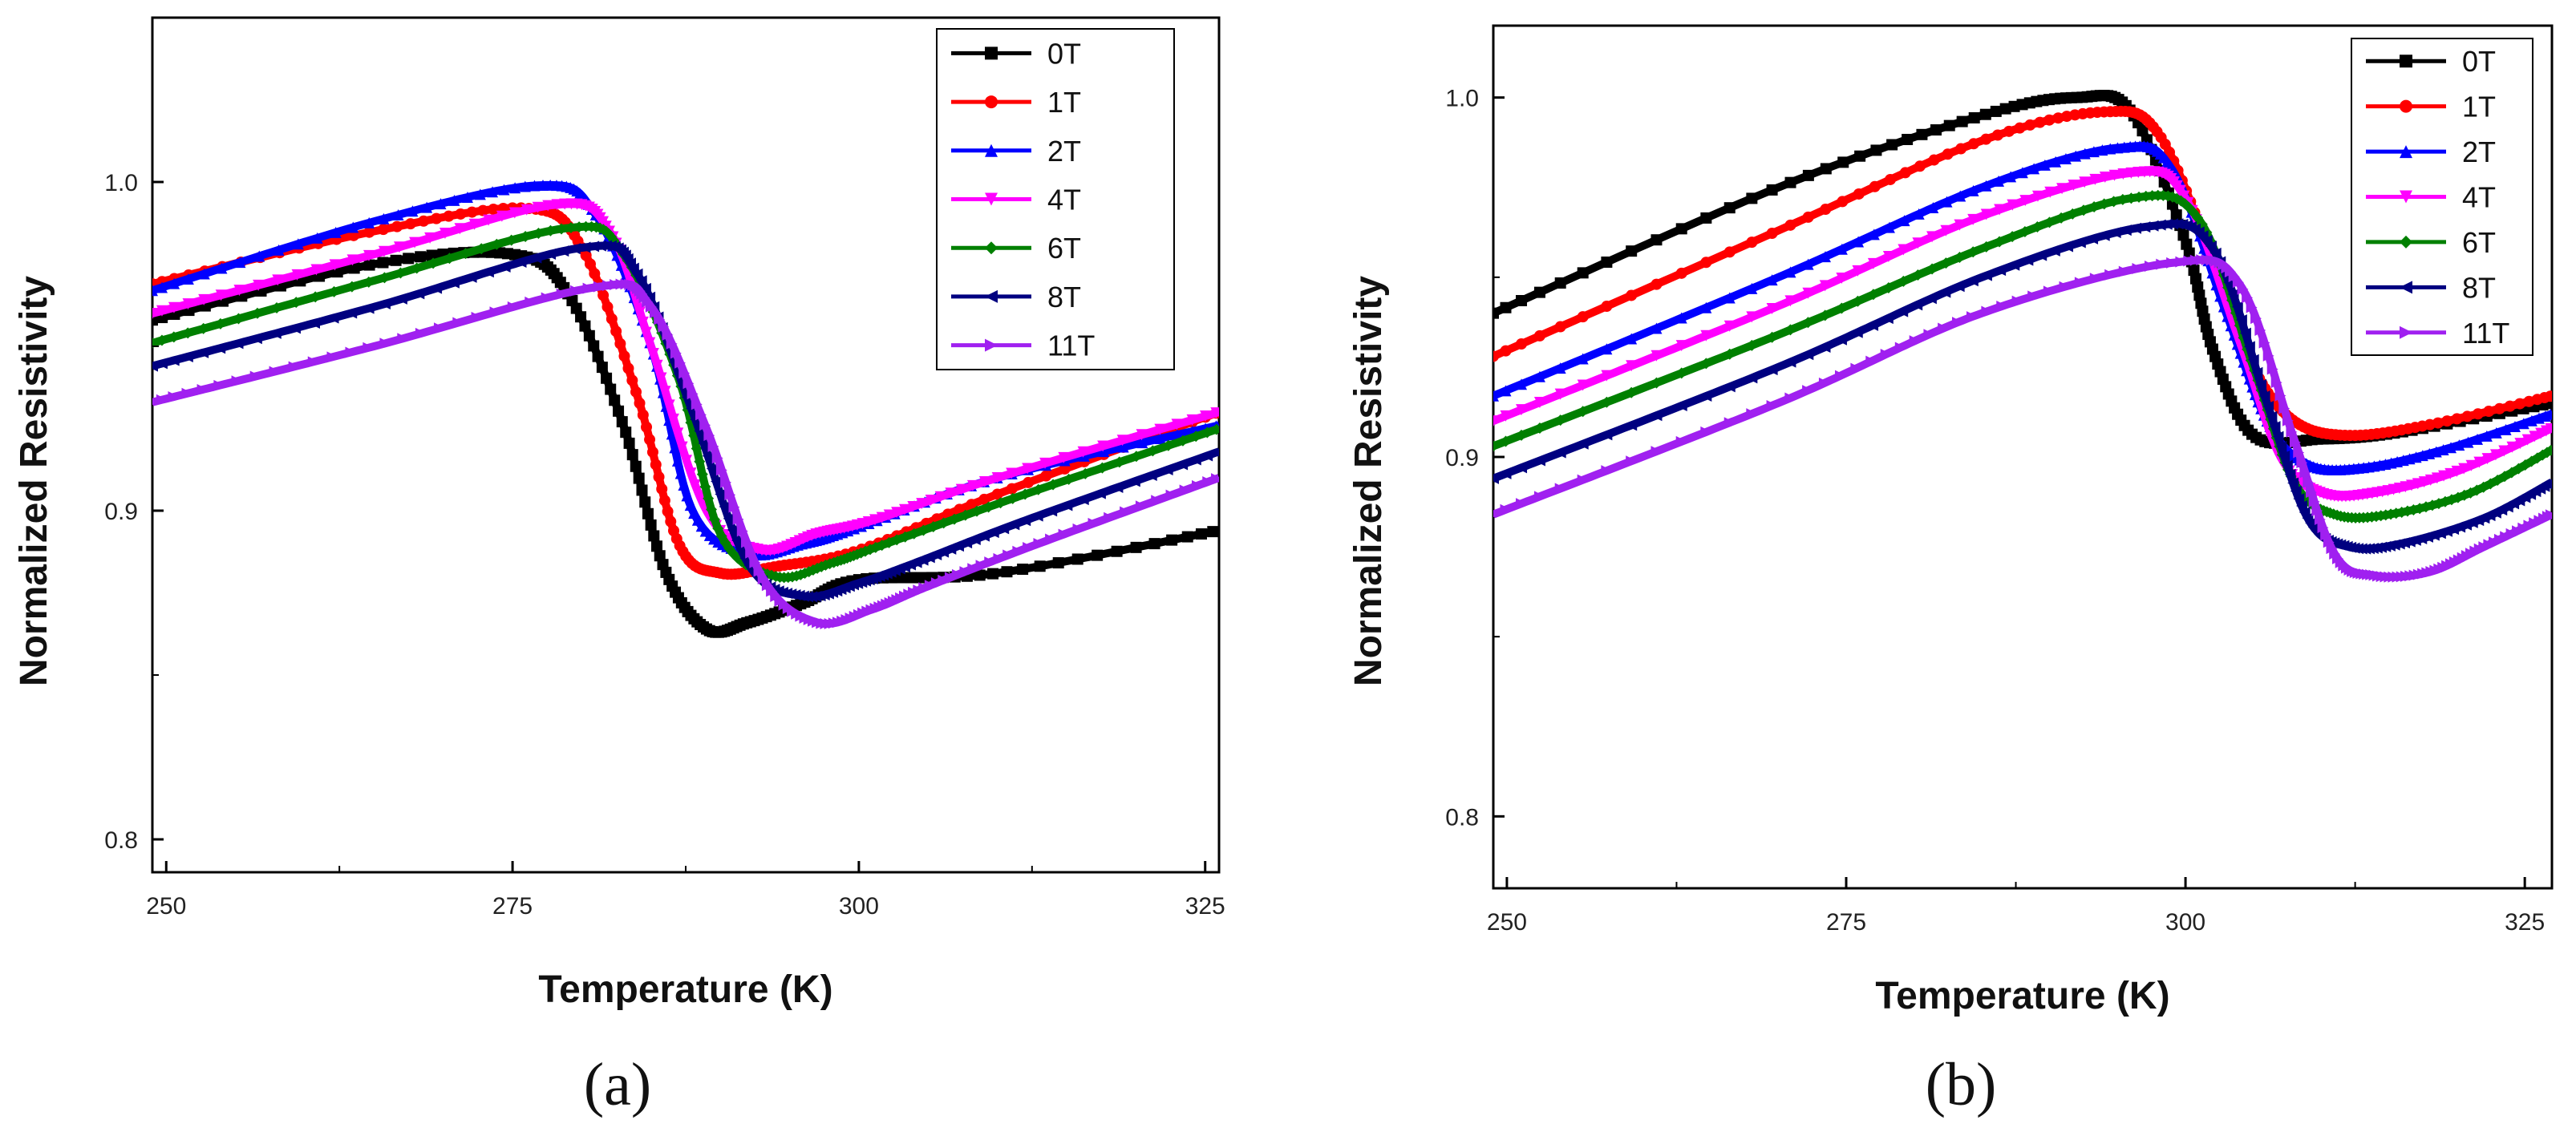  Describe the element at coordinates (992, 345) in the screenshot. I see `legend-marker-11T` at that location.